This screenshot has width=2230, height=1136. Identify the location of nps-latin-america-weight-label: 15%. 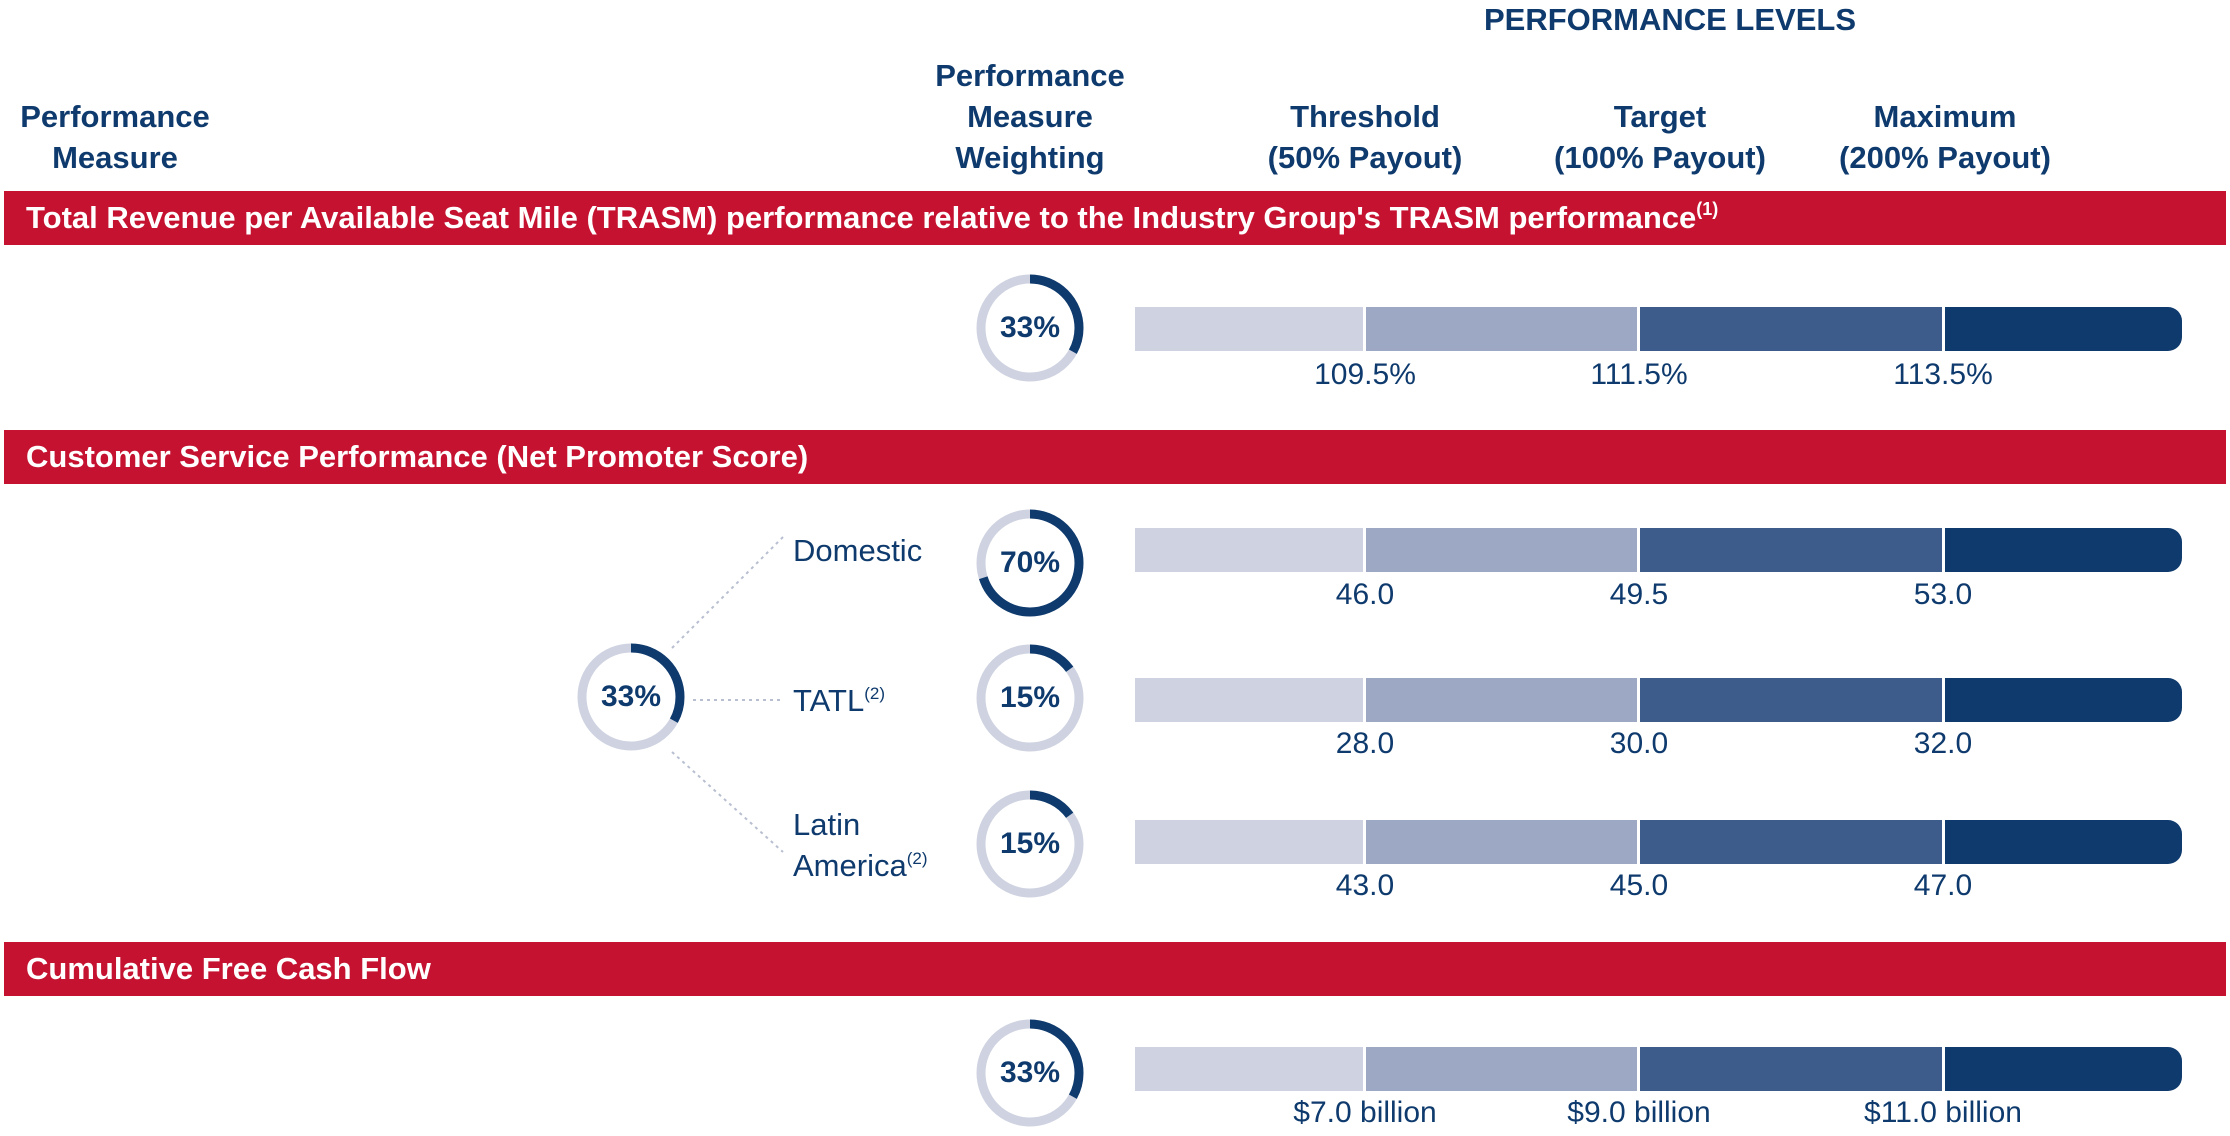
(1030, 843).